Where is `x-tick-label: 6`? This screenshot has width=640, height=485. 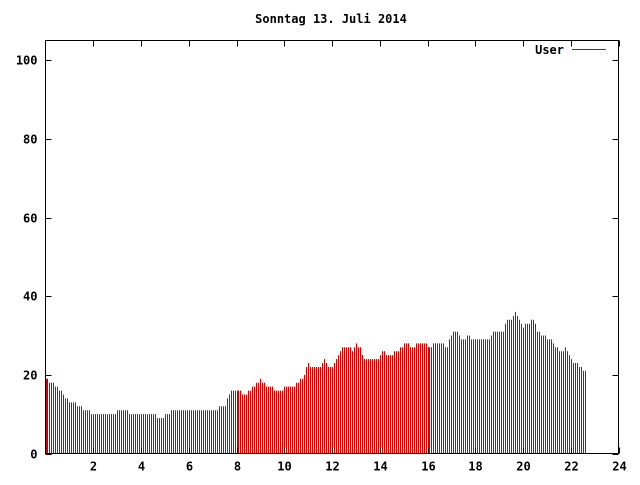
x-tick-label: 6 is located at coordinates (189, 467).